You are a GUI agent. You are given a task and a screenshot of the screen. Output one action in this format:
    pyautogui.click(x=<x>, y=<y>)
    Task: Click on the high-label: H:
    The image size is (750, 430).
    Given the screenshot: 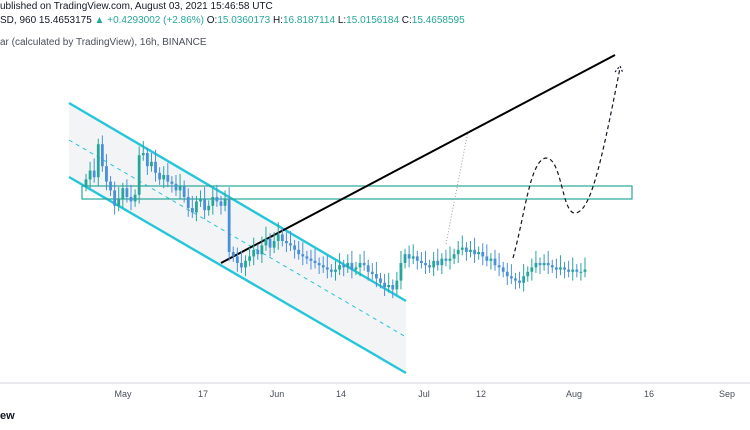 What is the action you would take?
    pyautogui.click(x=277, y=20)
    